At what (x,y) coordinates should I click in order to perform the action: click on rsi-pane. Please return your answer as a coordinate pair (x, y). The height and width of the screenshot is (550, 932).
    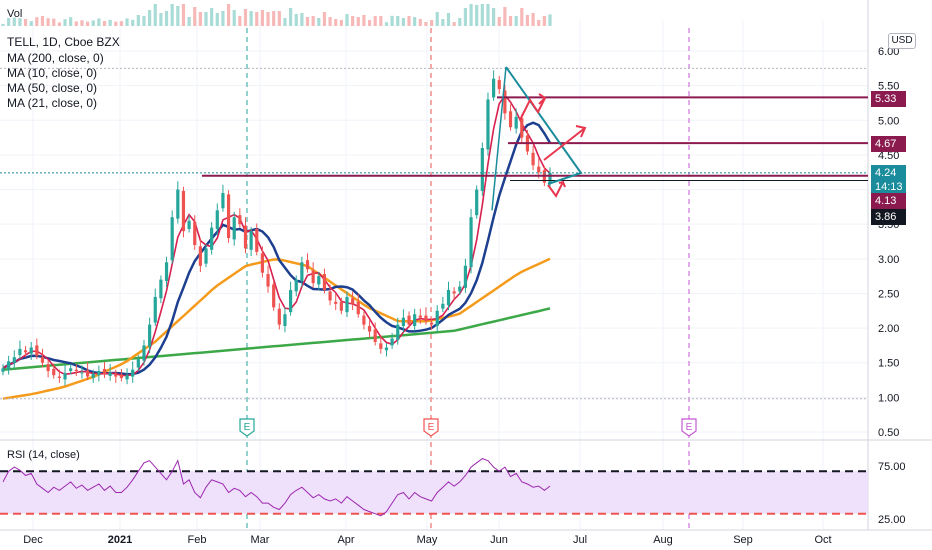
    Looking at the image, I should click on (434, 487).